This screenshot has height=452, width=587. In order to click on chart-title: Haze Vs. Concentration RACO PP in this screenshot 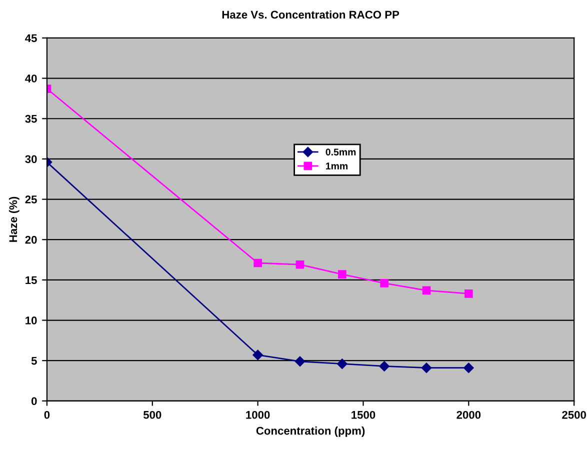, I will do `click(311, 14)`.